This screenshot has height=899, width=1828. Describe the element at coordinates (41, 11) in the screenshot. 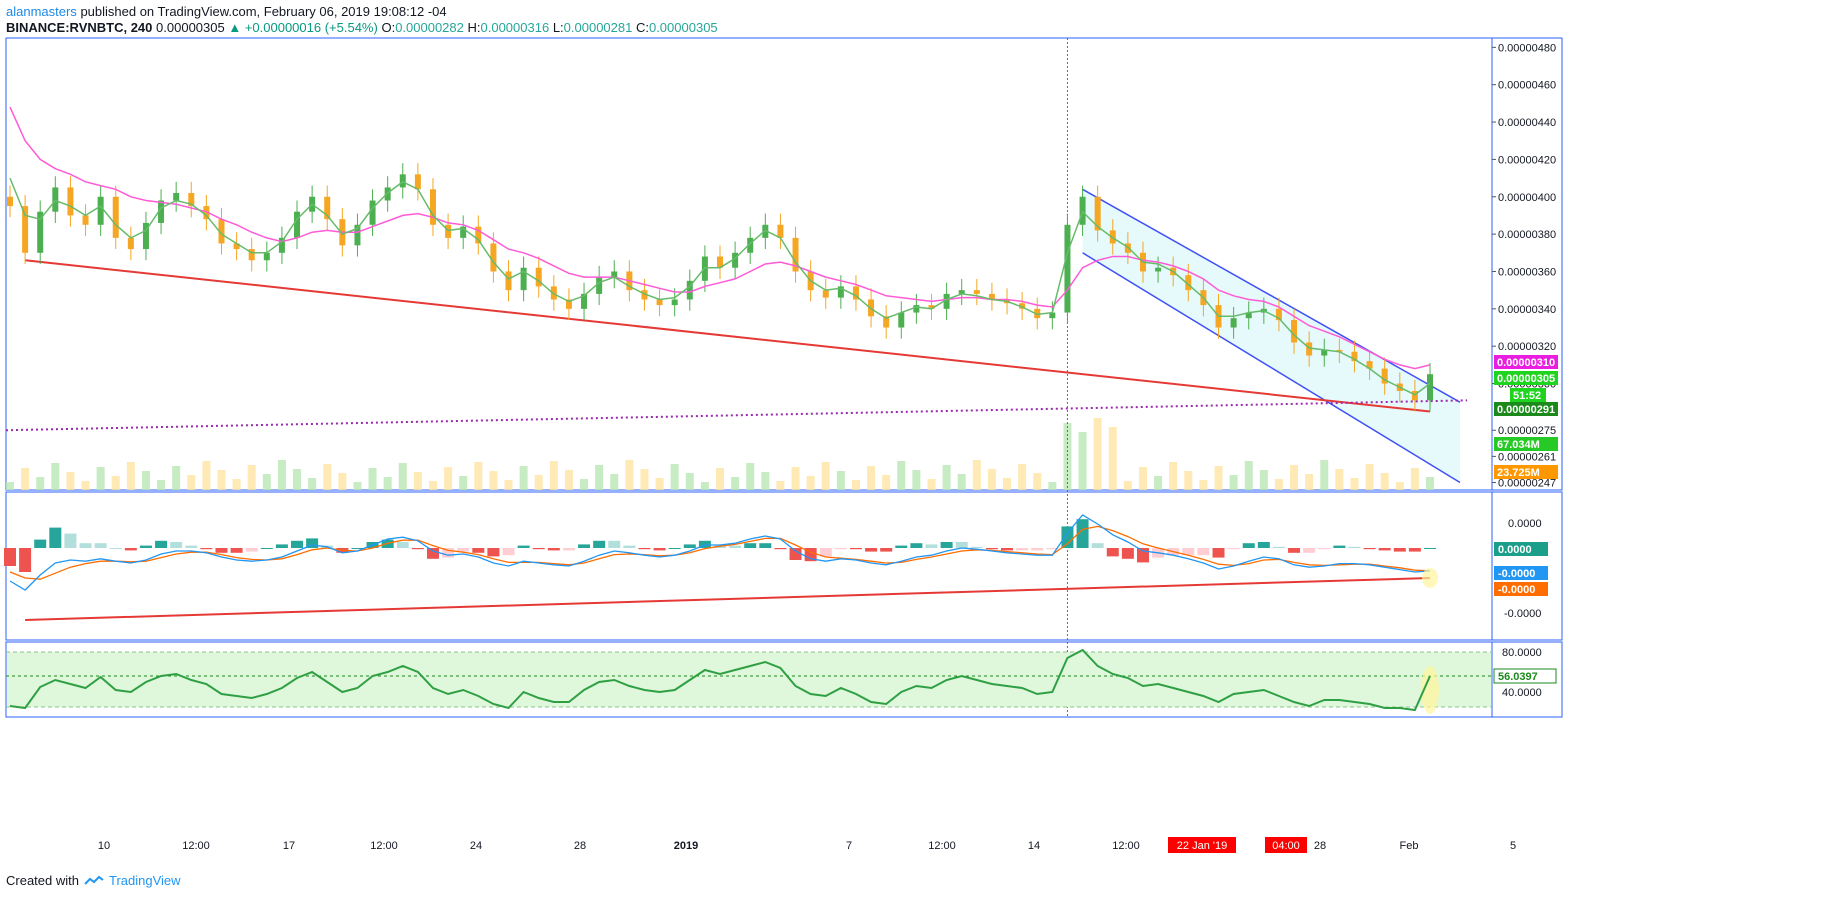

I see `author-link: alanmasters` at that location.